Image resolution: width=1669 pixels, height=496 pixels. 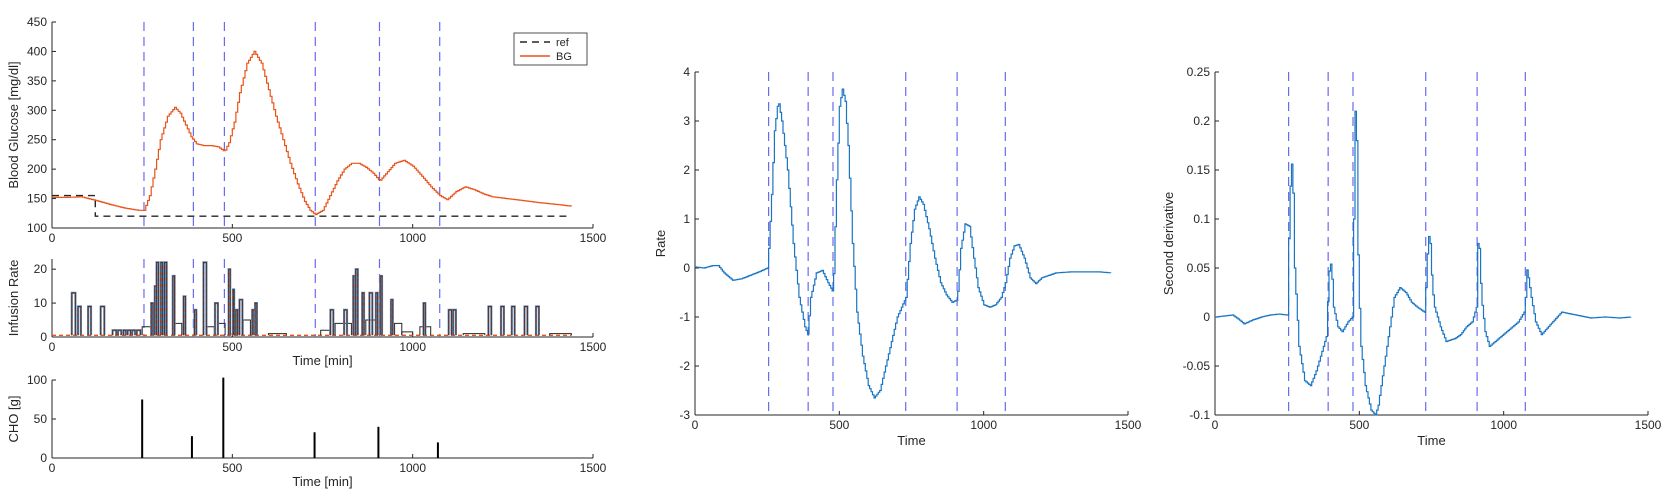 What do you see at coordinates (37, 22) in the screenshot?
I see `y-tick-label: 450` at bounding box center [37, 22].